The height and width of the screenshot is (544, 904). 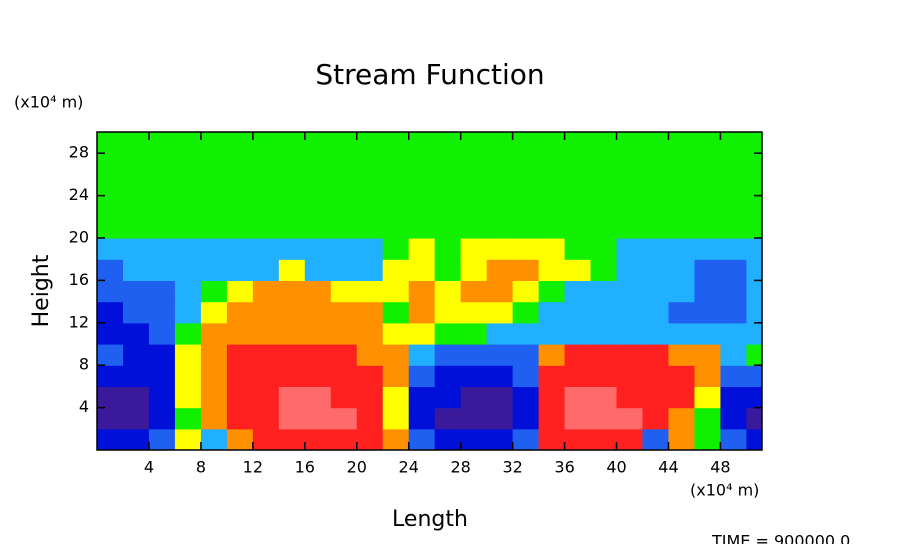 What do you see at coordinates (460, 467) in the screenshot?
I see `x-tick-label: 28` at bounding box center [460, 467].